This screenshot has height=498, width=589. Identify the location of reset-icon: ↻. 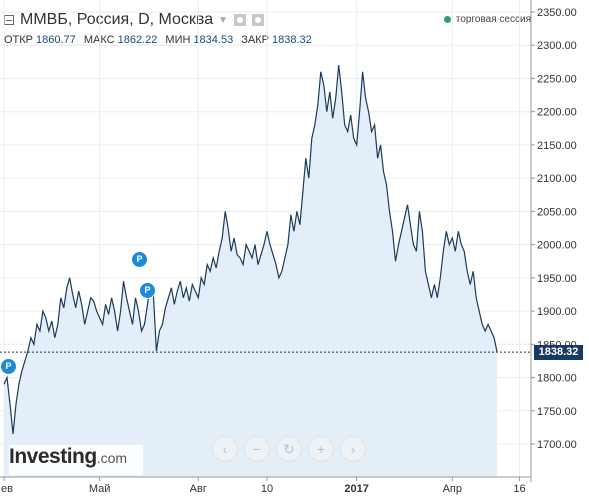
(289, 449).